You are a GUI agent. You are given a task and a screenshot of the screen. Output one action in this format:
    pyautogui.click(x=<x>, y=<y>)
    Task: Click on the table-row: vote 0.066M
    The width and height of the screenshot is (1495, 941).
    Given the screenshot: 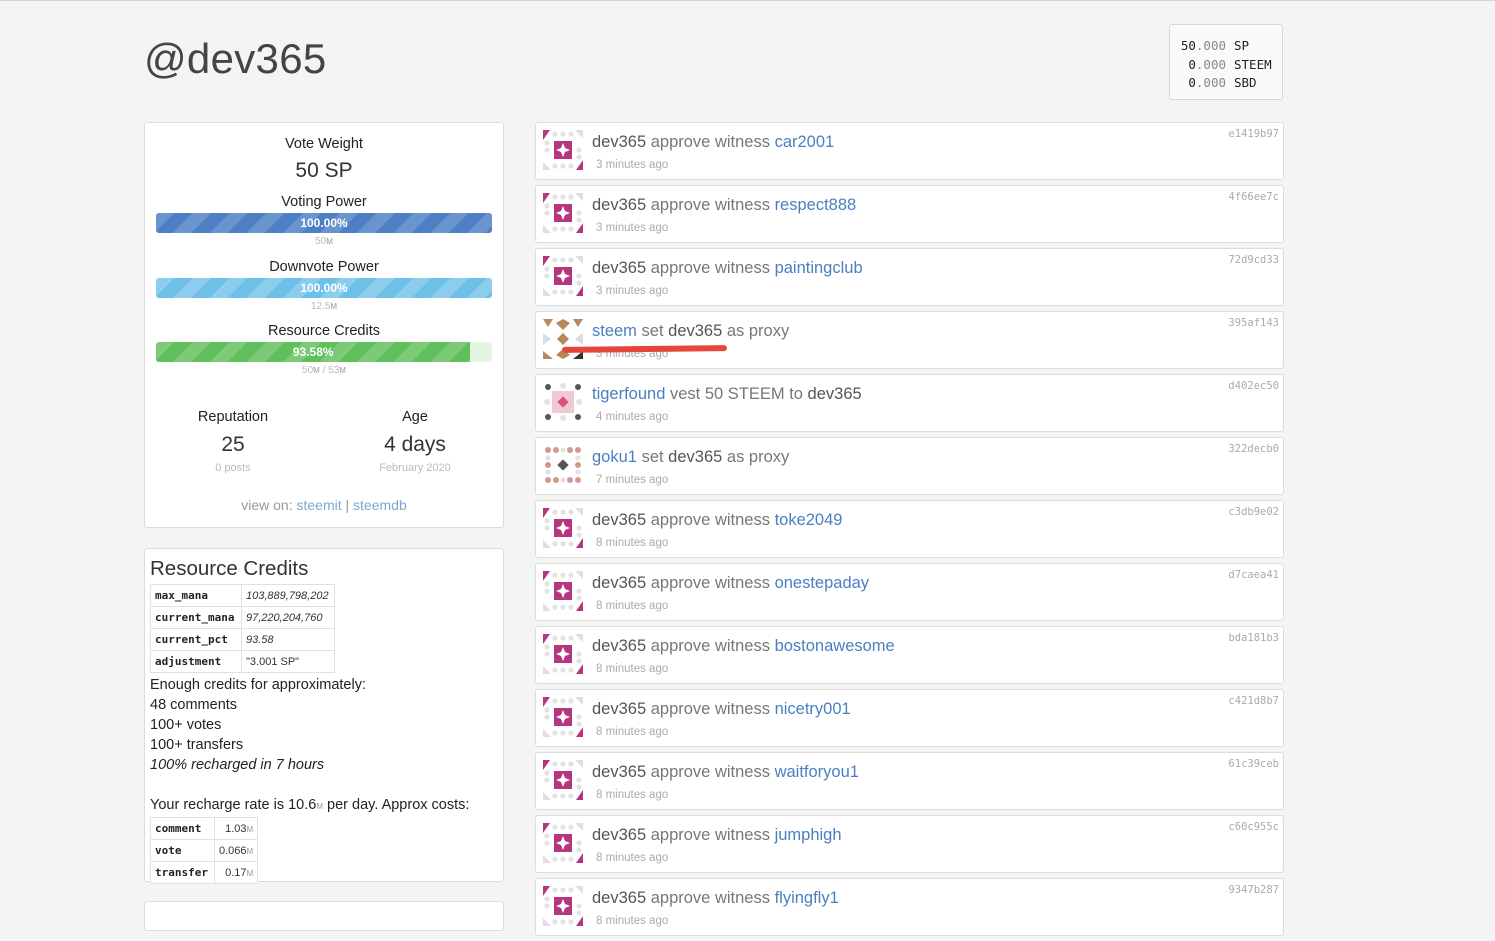 What is the action you would take?
    pyautogui.click(x=204, y=850)
    